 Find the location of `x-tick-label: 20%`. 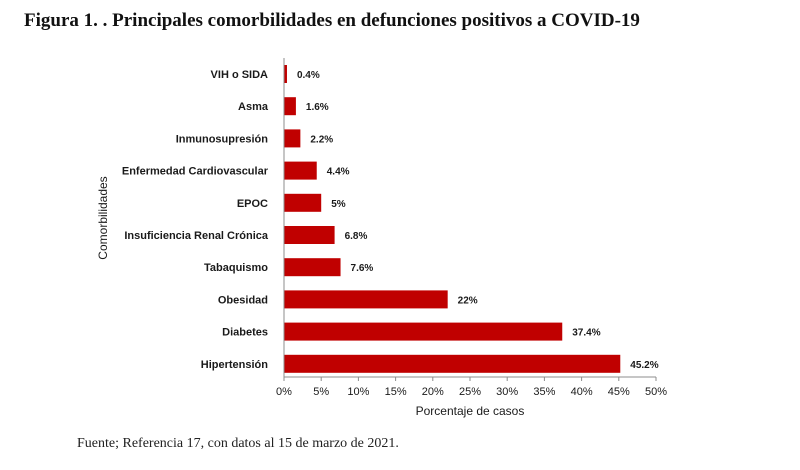

x-tick-label: 20% is located at coordinates (433, 392).